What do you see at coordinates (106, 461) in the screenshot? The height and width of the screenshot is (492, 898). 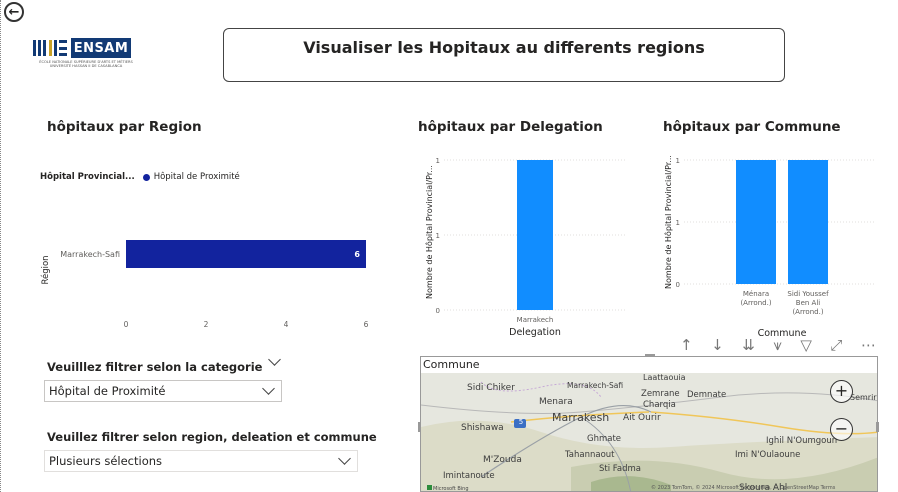 I see `location-dropdown-value: Plusieurs sélections` at bounding box center [106, 461].